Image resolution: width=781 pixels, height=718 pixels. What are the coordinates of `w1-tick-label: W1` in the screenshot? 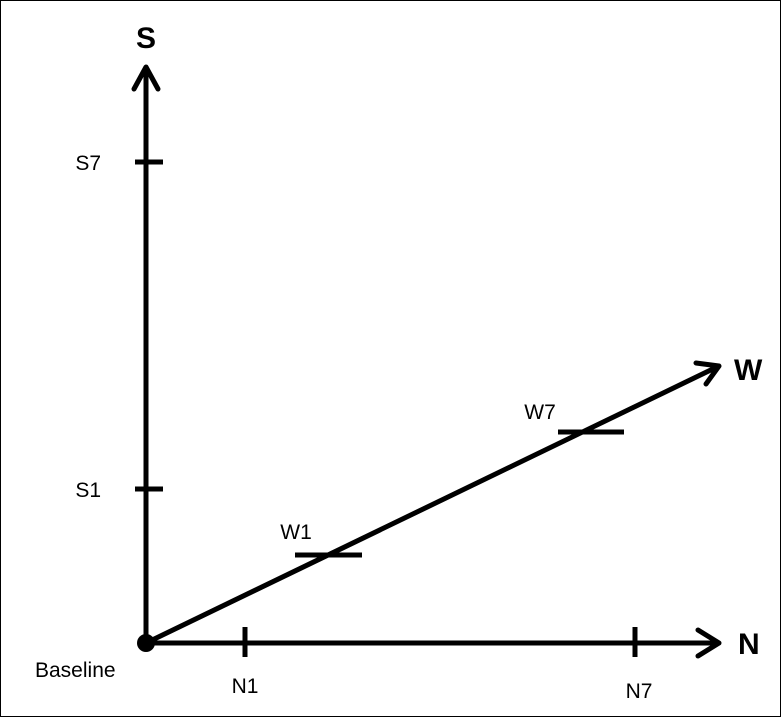 It's located at (296, 532).